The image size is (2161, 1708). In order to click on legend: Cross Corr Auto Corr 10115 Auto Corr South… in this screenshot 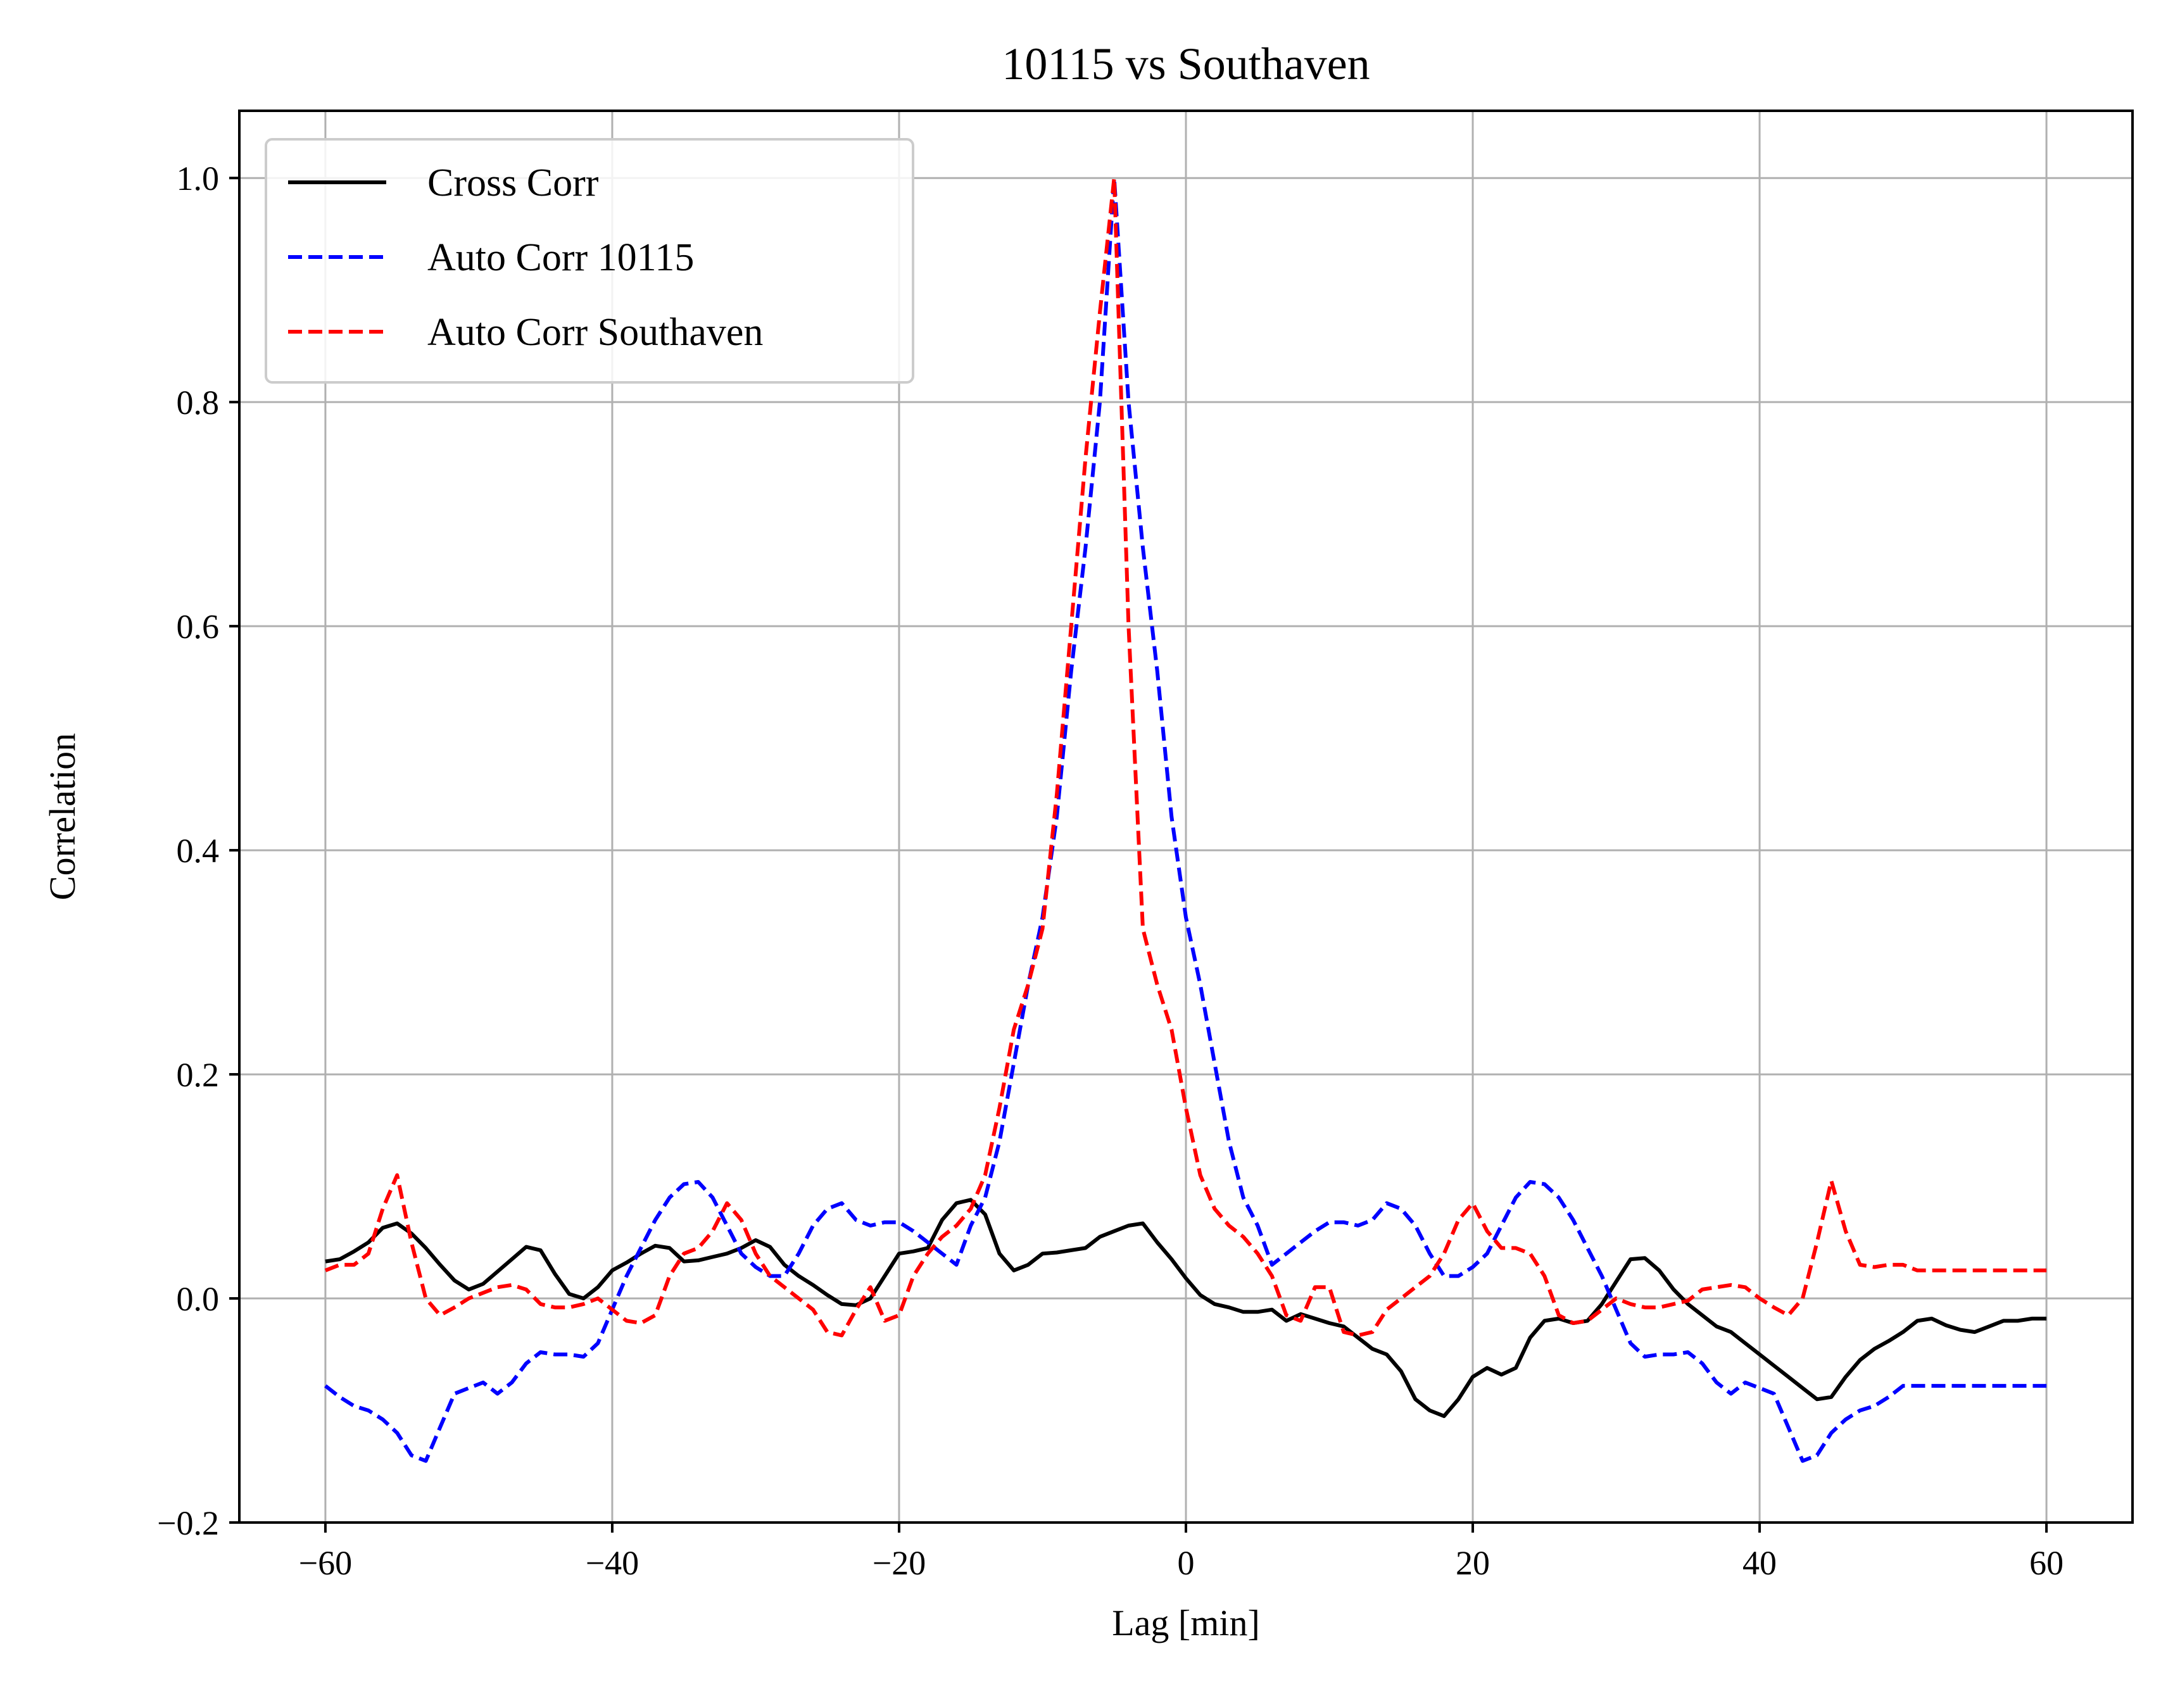, I will do `click(589, 261)`.